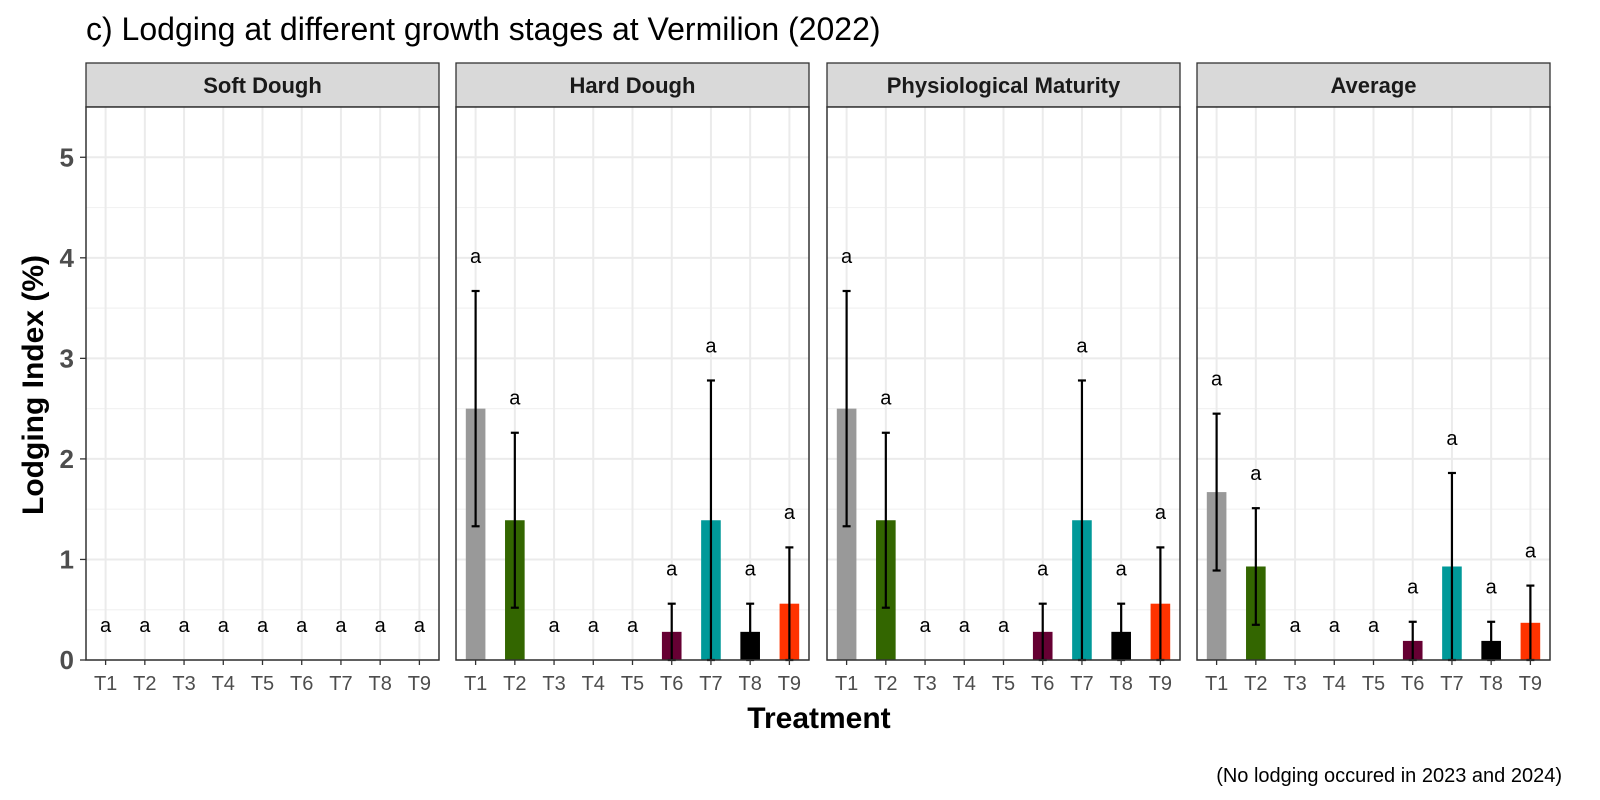 Image resolution: width=1600 pixels, height=800 pixels. What do you see at coordinates (67, 660) in the screenshot?
I see `y-tick-label: 0` at bounding box center [67, 660].